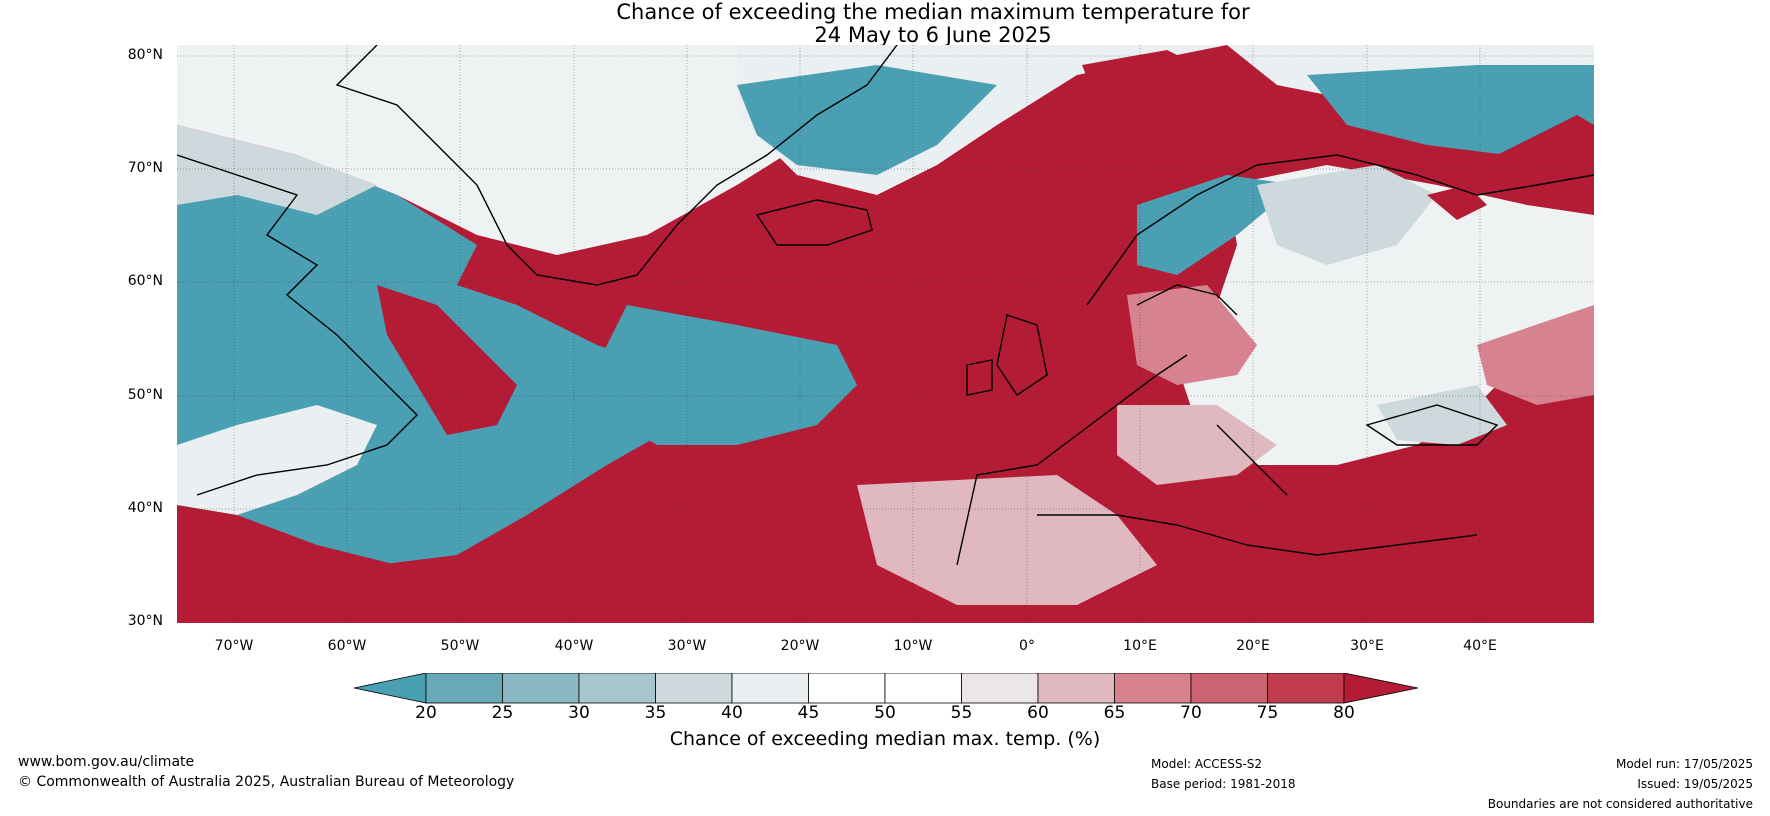  Describe the element at coordinates (867, 120) in the screenshot. I see `arctic-cool-band` at that location.